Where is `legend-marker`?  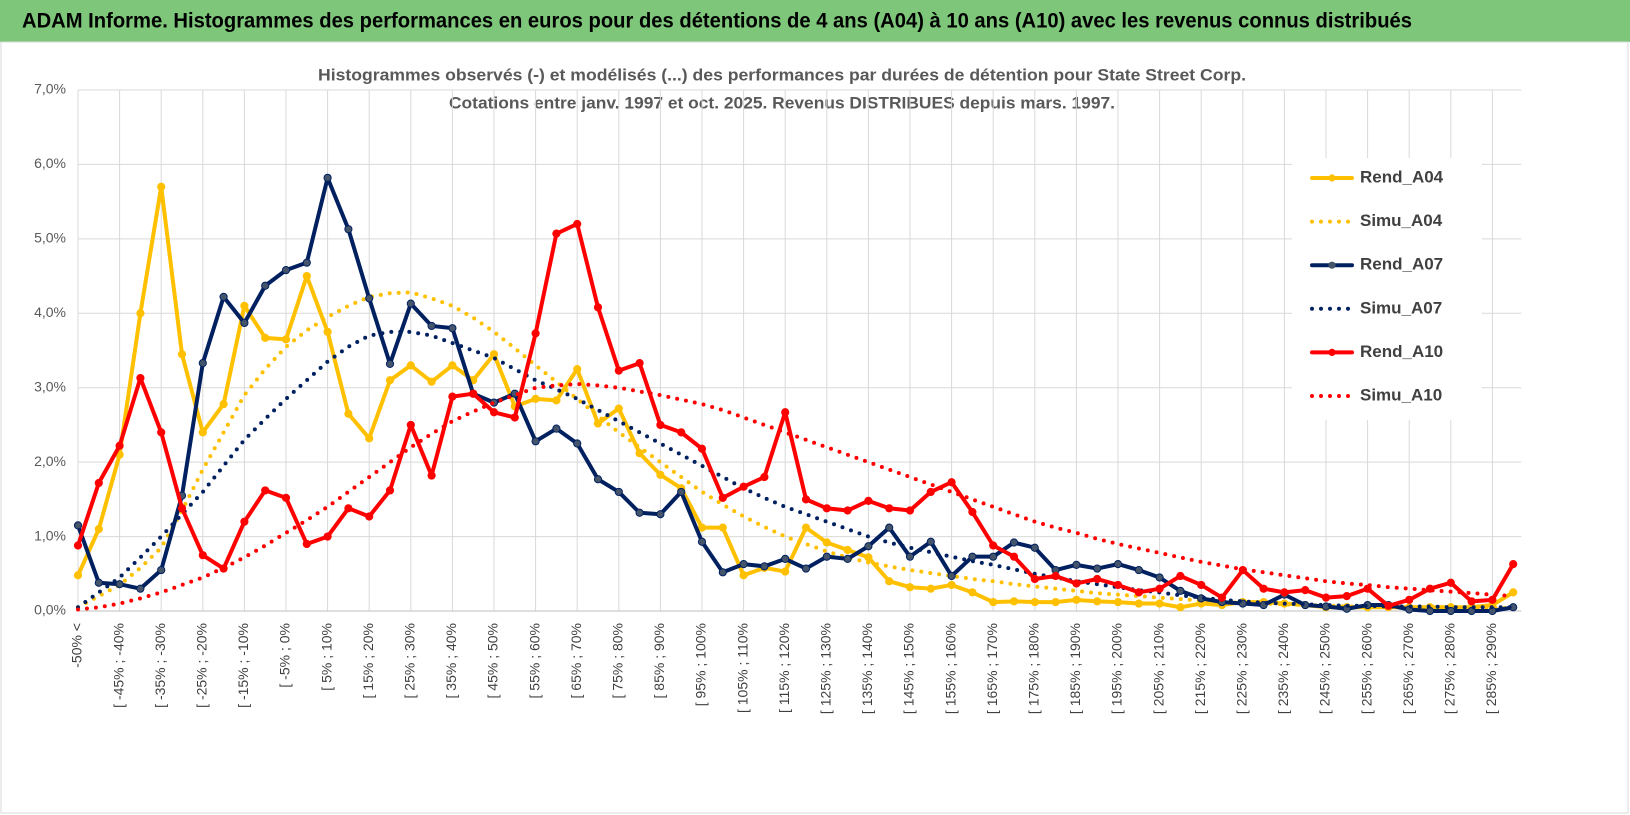 legend-marker is located at coordinates (1332, 352).